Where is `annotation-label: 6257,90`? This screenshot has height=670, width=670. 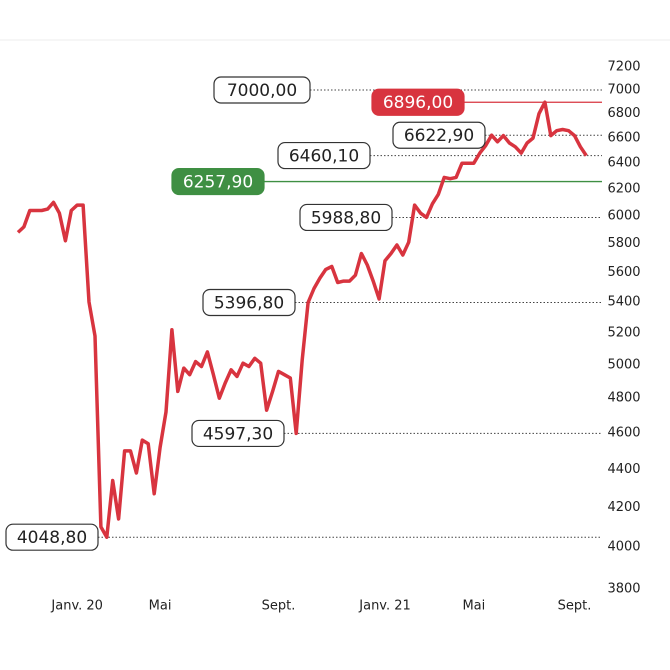
annotation-label: 6257,90 is located at coordinates (218, 183).